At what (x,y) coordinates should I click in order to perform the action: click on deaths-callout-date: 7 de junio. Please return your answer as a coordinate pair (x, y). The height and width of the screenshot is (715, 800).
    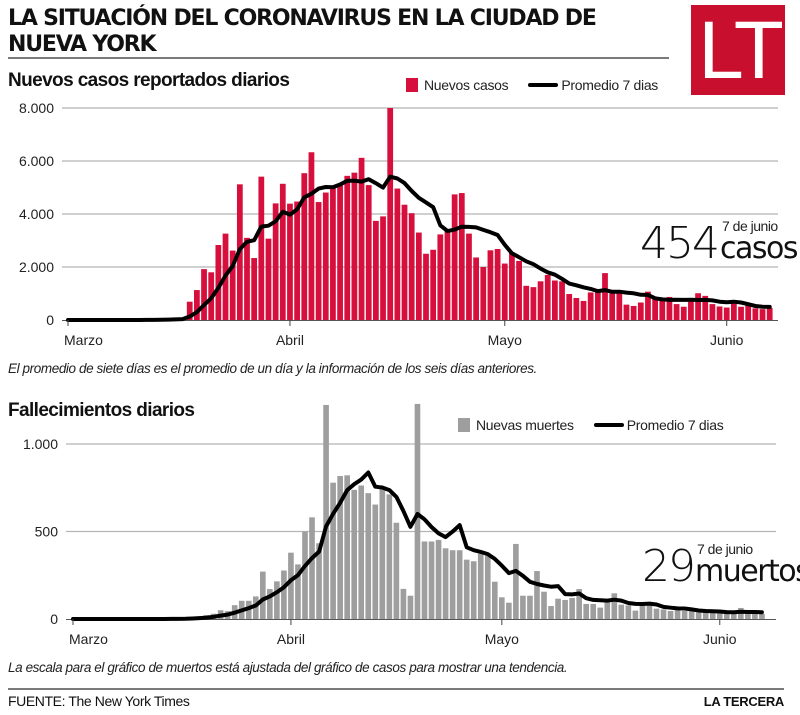
    Looking at the image, I should click on (725, 549).